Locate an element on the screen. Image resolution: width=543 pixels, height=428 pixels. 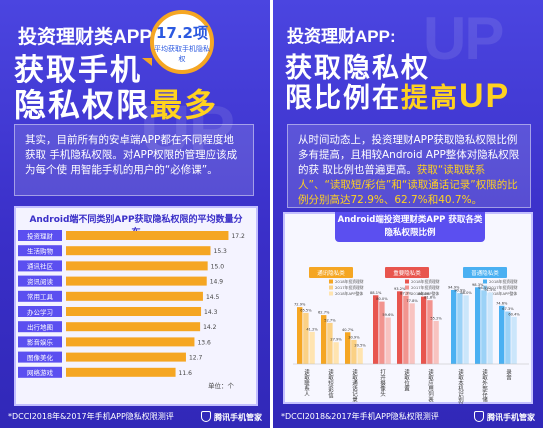
bar-value-label: 52.7% is located at coordinates (330, 320).